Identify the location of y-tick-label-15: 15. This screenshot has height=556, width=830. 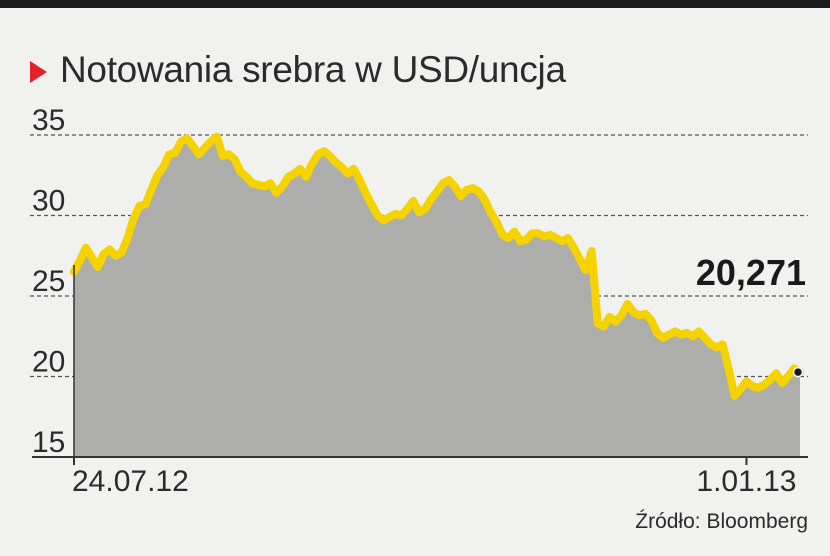
(48, 442).